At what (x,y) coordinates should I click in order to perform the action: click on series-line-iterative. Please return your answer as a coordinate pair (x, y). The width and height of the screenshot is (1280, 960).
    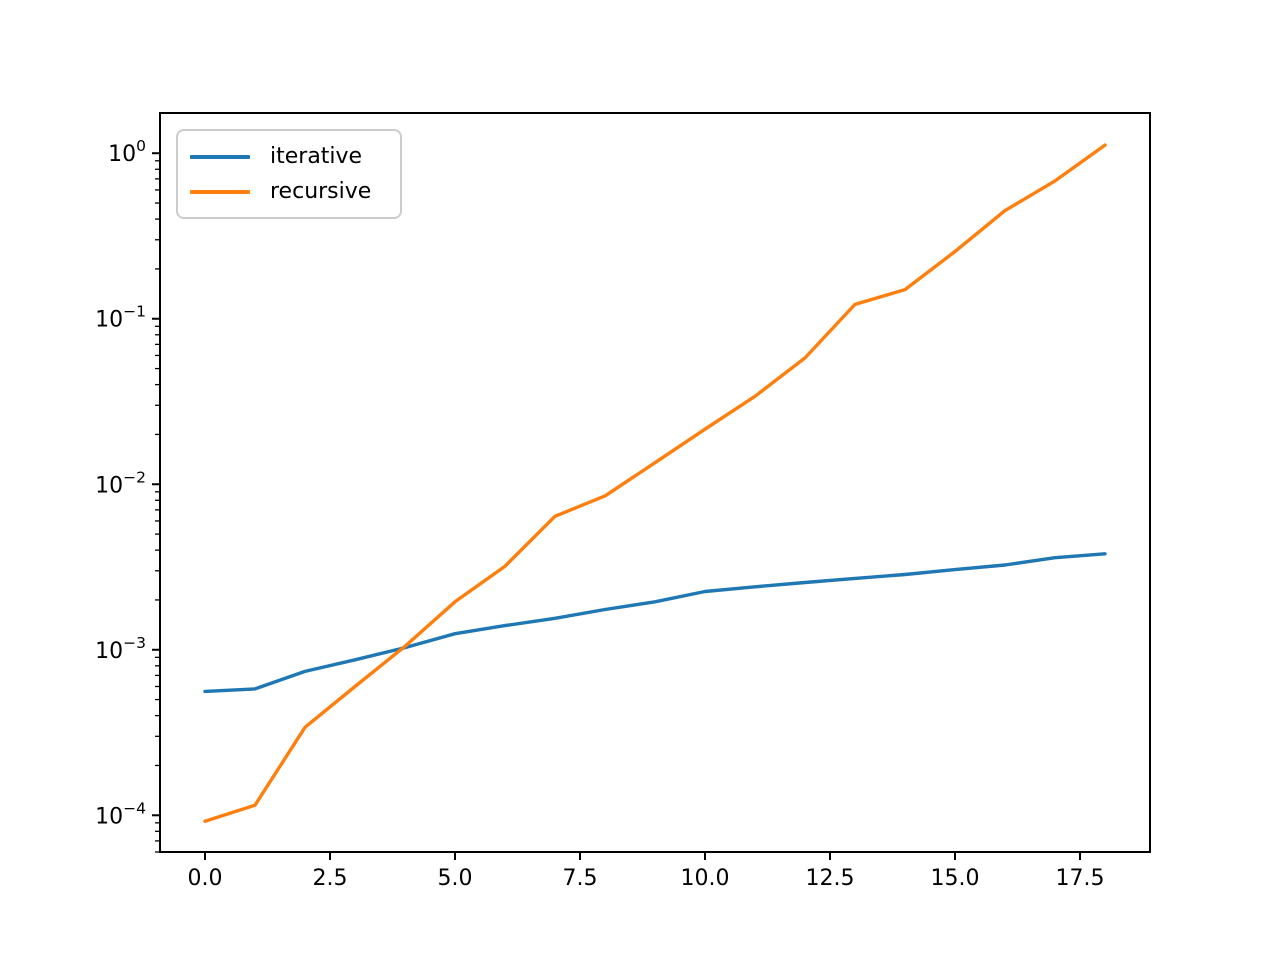
    Looking at the image, I should click on (655, 623).